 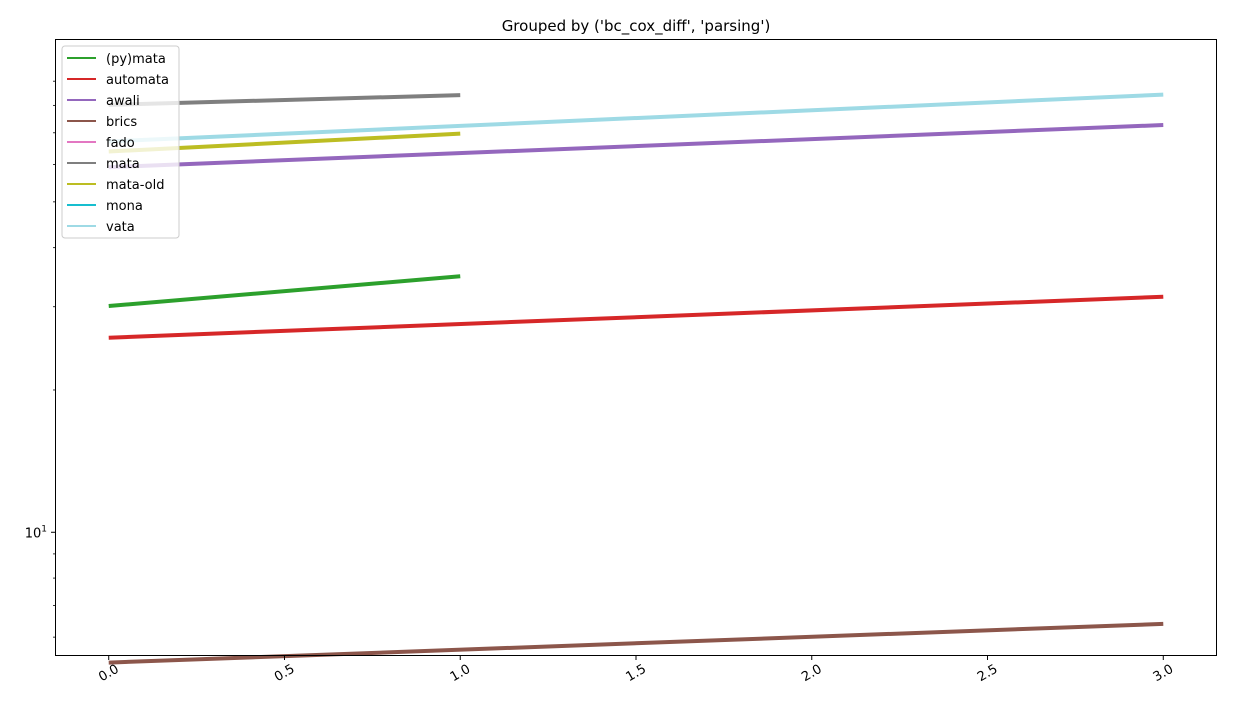 What do you see at coordinates (1163, 673) in the screenshot?
I see `x-tick-label-6: 3.0` at bounding box center [1163, 673].